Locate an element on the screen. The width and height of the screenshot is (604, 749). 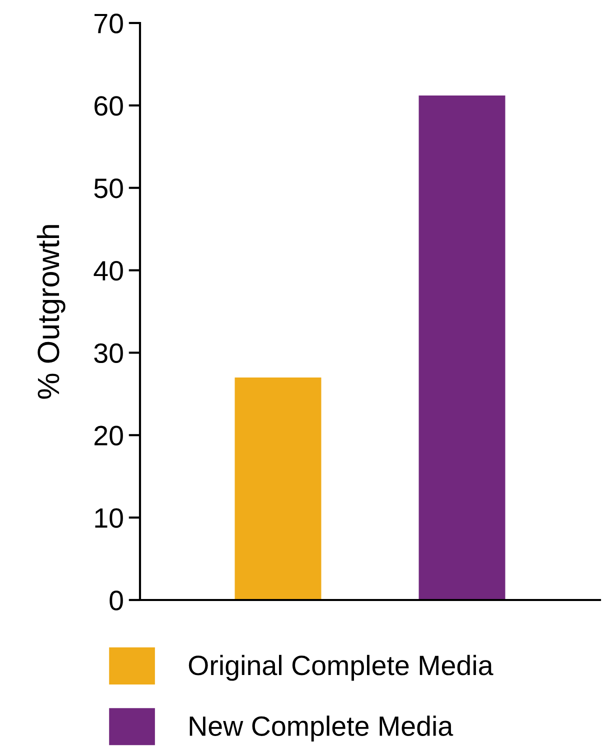
y-tick-label: 20 is located at coordinates (108, 436).